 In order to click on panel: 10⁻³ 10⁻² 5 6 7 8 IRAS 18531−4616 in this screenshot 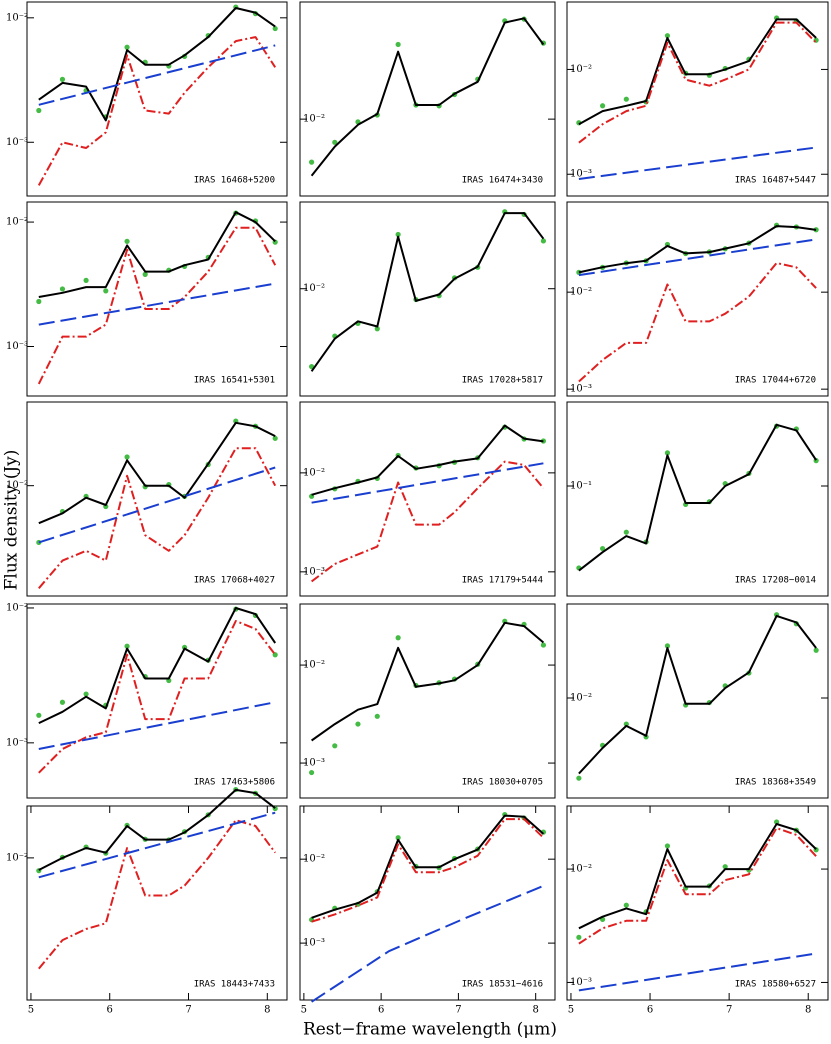, I will do `click(427, 910)`.